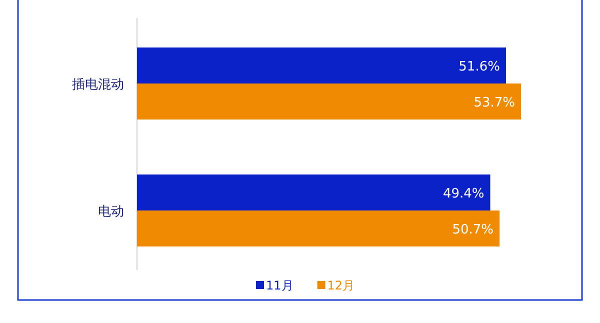  Describe the element at coordinates (280, 285) in the screenshot. I see `legend-label: 11月` at that location.